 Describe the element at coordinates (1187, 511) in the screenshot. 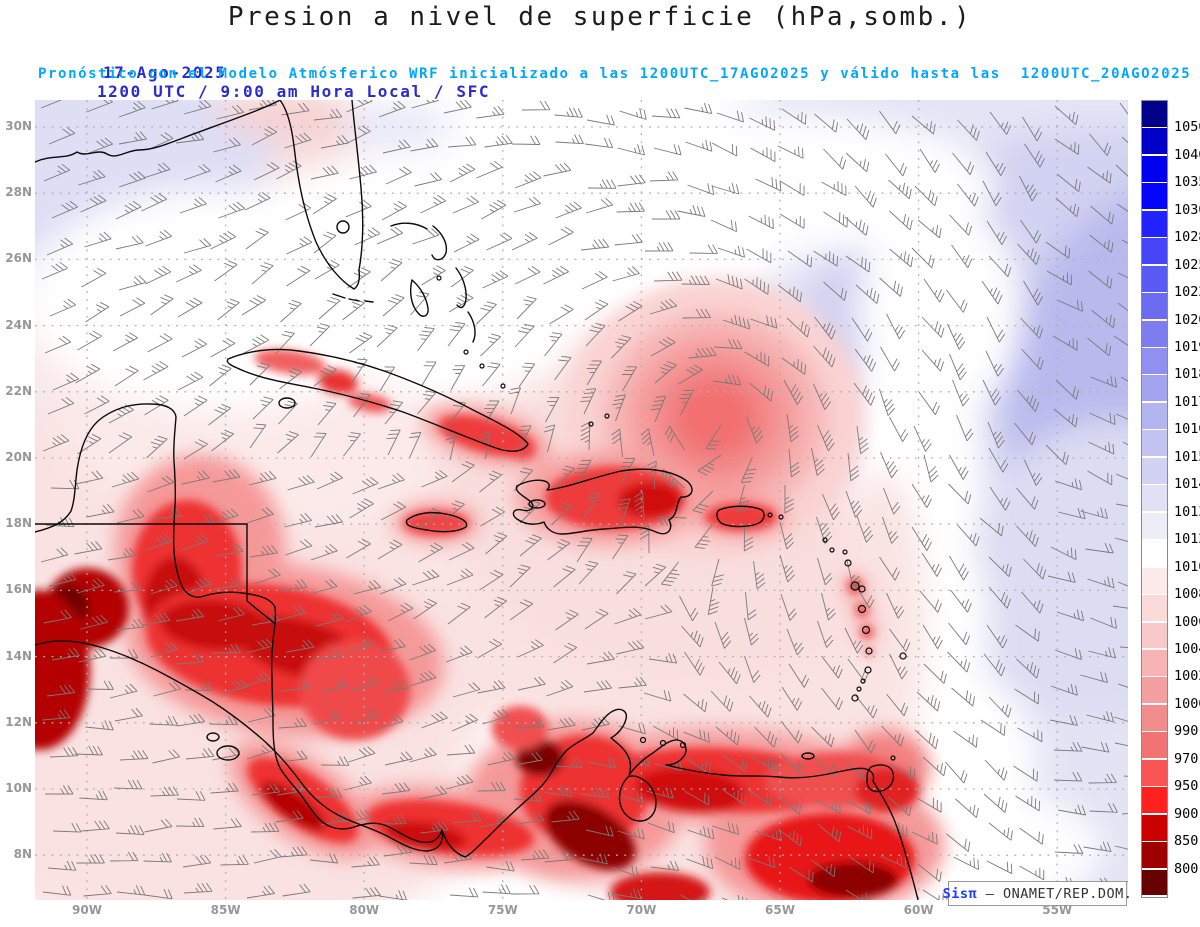

I see `colorbar-tick-1013: 1013` at that location.